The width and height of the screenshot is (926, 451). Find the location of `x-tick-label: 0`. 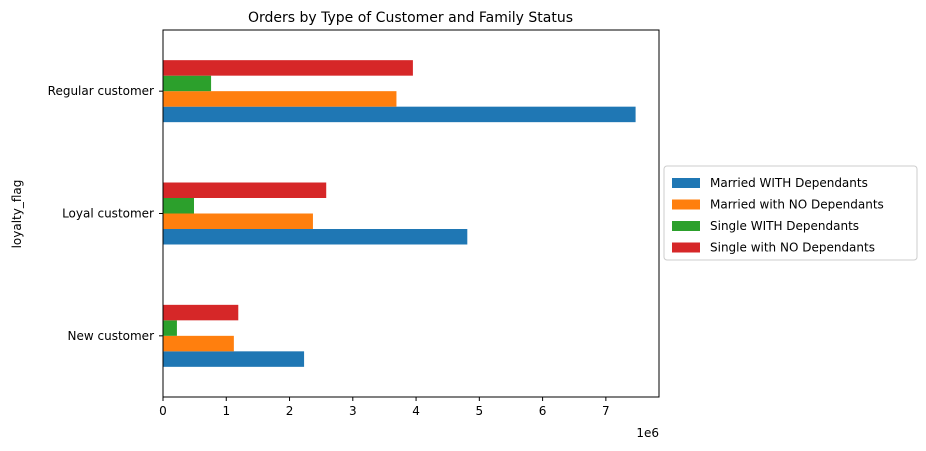

x-tick-label: 0 is located at coordinates (163, 411).